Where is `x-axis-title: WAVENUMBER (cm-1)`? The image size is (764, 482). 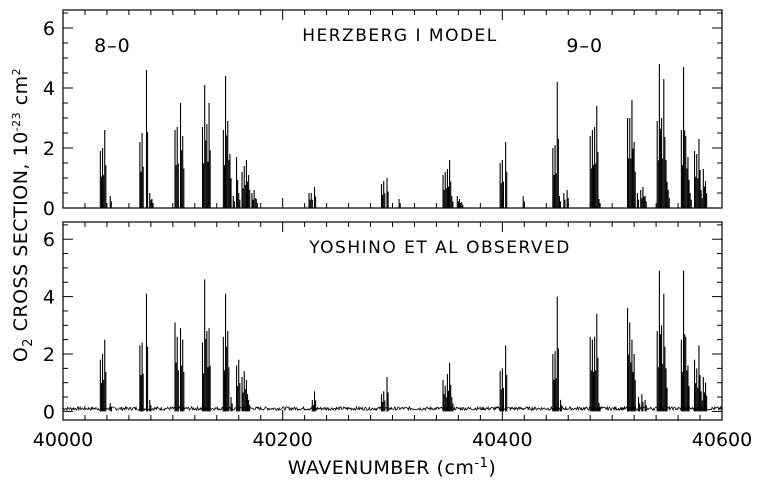 x-axis-title: WAVENUMBER (cm-1) is located at coordinates (392, 467).